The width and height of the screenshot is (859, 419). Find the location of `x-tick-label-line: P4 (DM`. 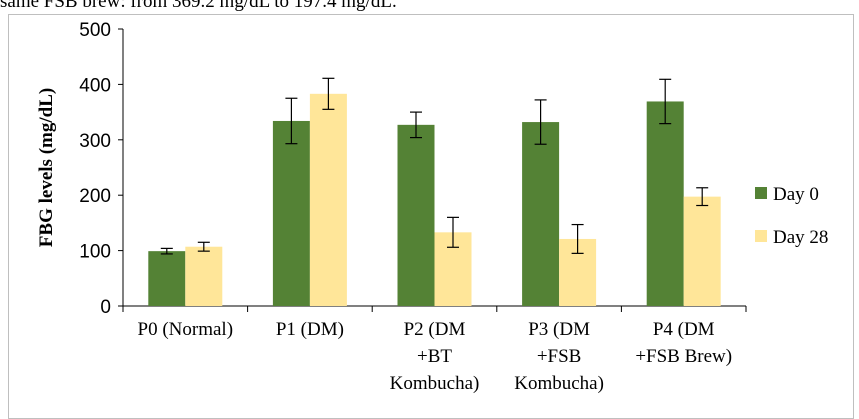

x-tick-label-line: P4 (DM is located at coordinates (684, 329).